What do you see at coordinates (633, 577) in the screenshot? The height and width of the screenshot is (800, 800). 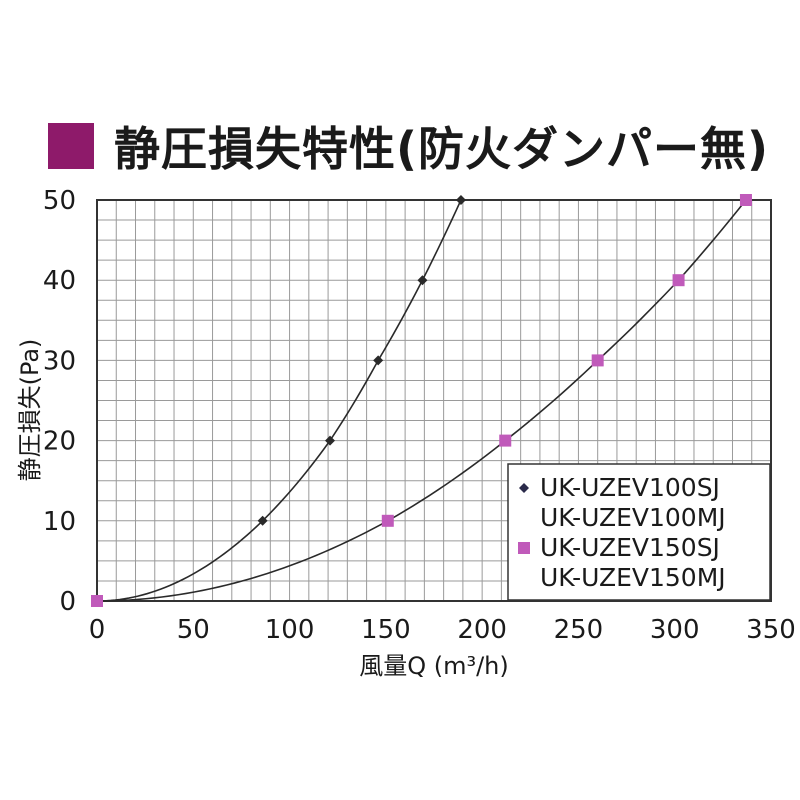 I see `legend-entry: UK-UZEV150MJ` at bounding box center [633, 577].